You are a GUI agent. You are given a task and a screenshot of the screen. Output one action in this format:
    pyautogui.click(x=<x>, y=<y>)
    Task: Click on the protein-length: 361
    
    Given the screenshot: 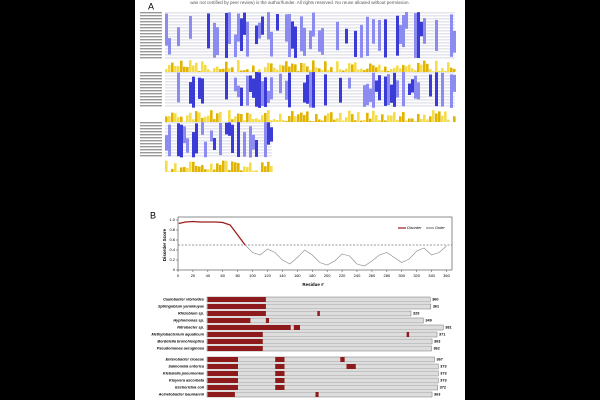 What is the action you would take?
    pyautogui.click(x=436, y=307)
    